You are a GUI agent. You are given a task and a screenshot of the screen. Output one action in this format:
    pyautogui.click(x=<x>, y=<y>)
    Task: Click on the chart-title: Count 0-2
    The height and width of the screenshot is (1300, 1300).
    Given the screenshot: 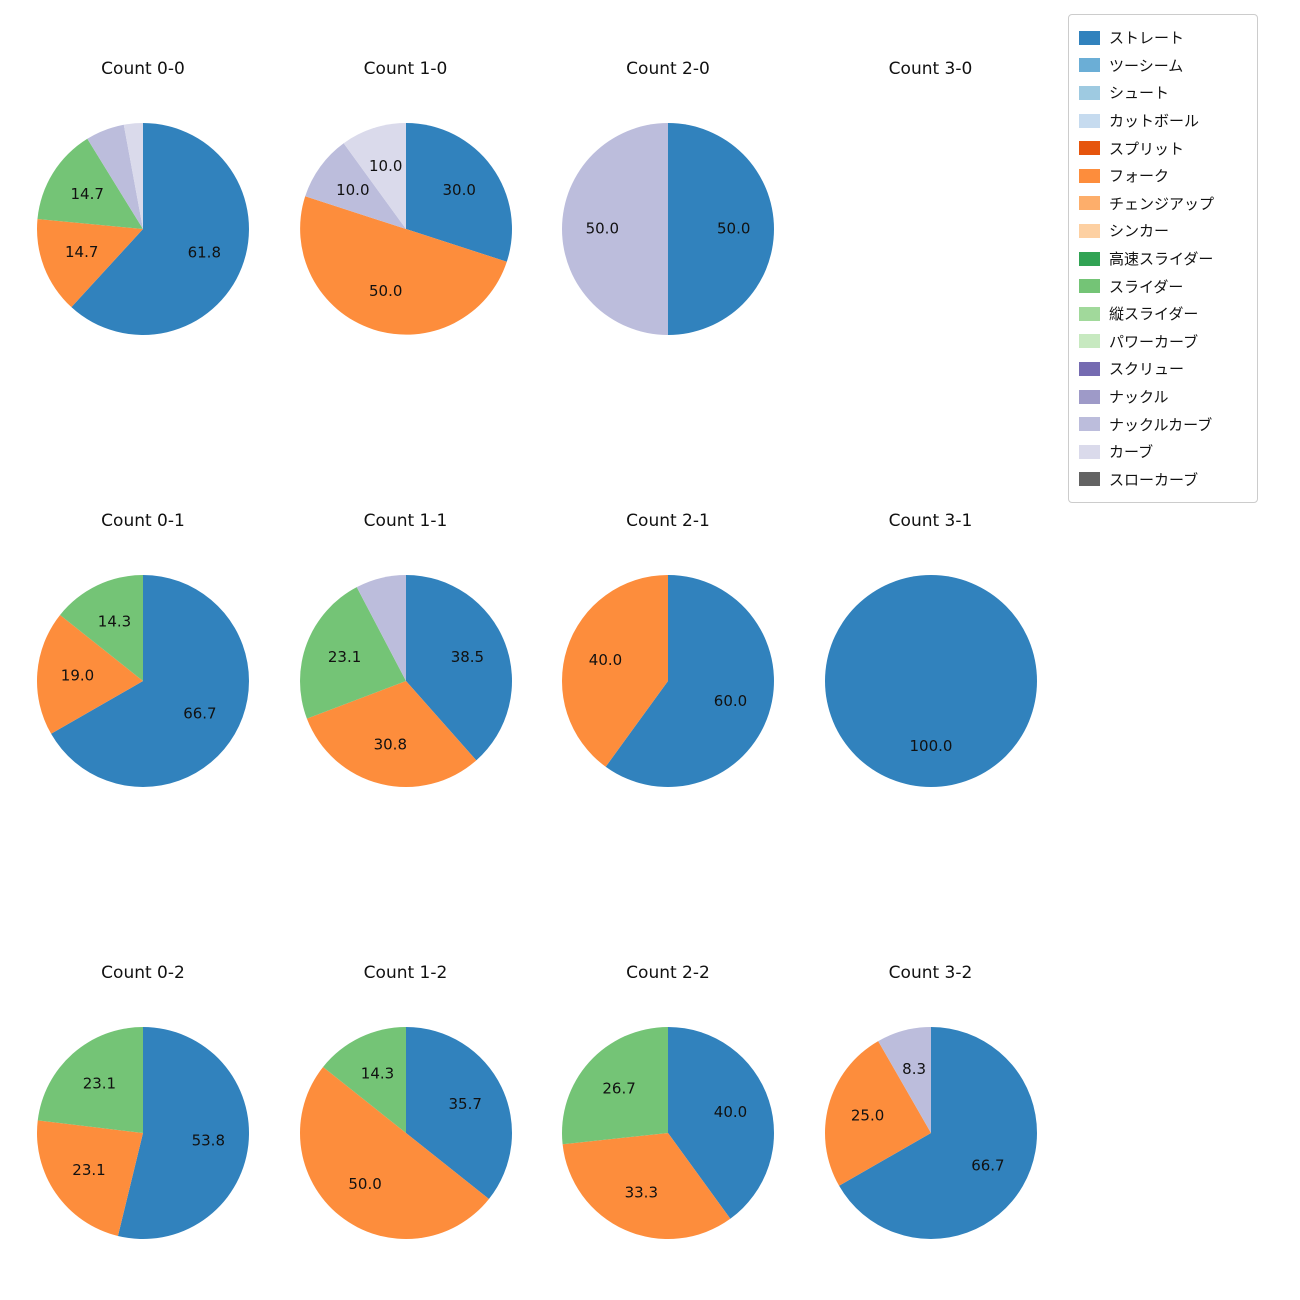 What is the action you would take?
    pyautogui.click(x=143, y=973)
    